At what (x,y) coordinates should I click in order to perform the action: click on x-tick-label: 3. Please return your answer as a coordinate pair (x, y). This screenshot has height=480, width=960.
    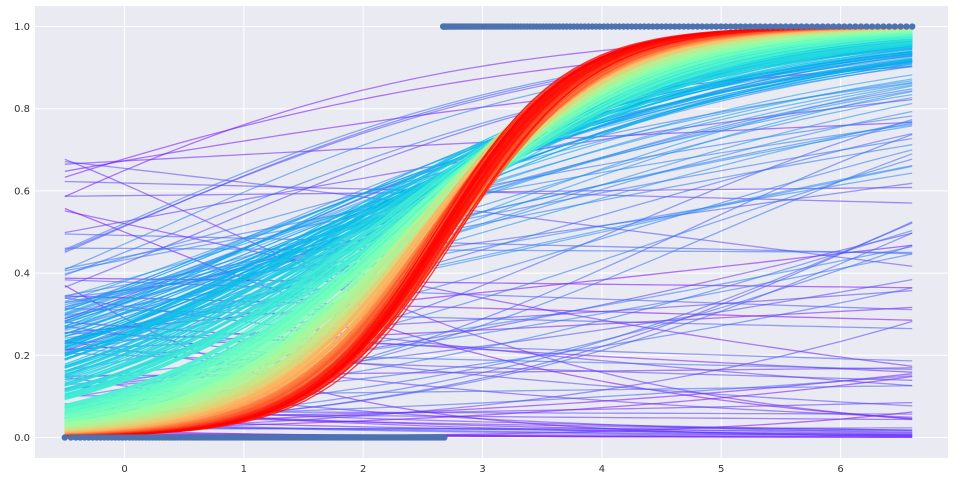
    Looking at the image, I should click on (482, 469).